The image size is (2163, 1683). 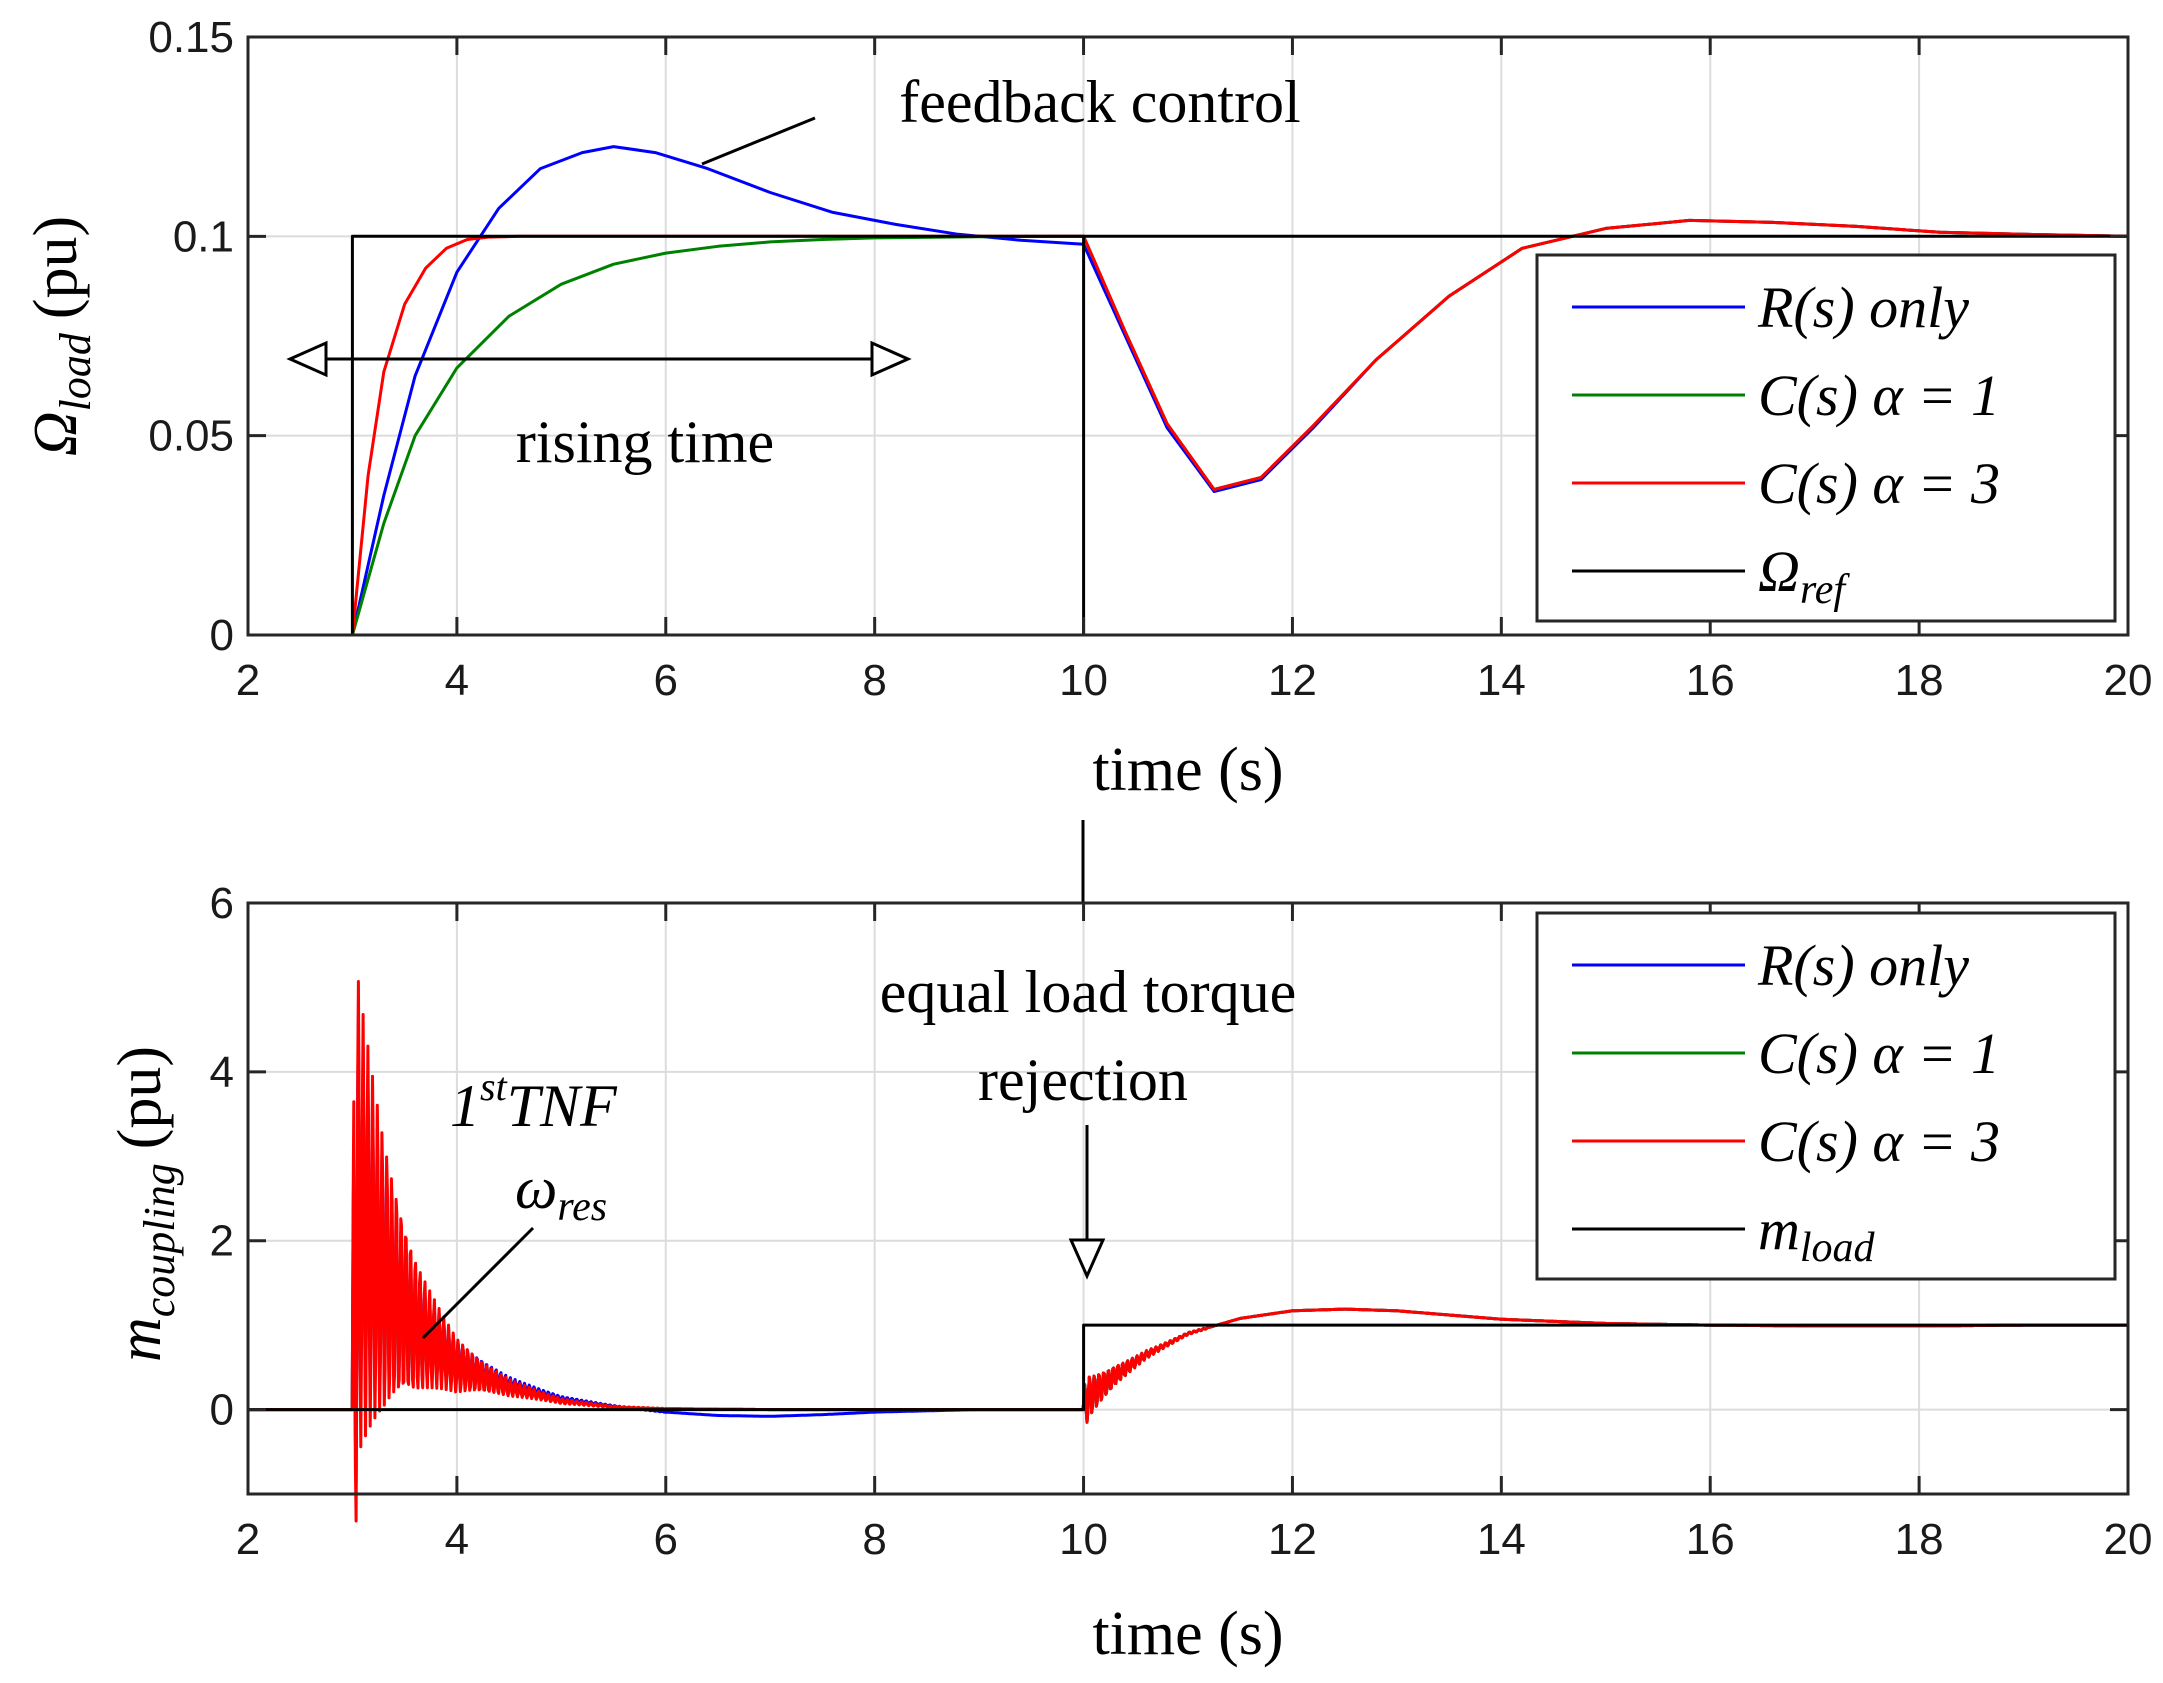 I want to click on annotation-rising-time: rising time, so click(x=645, y=442).